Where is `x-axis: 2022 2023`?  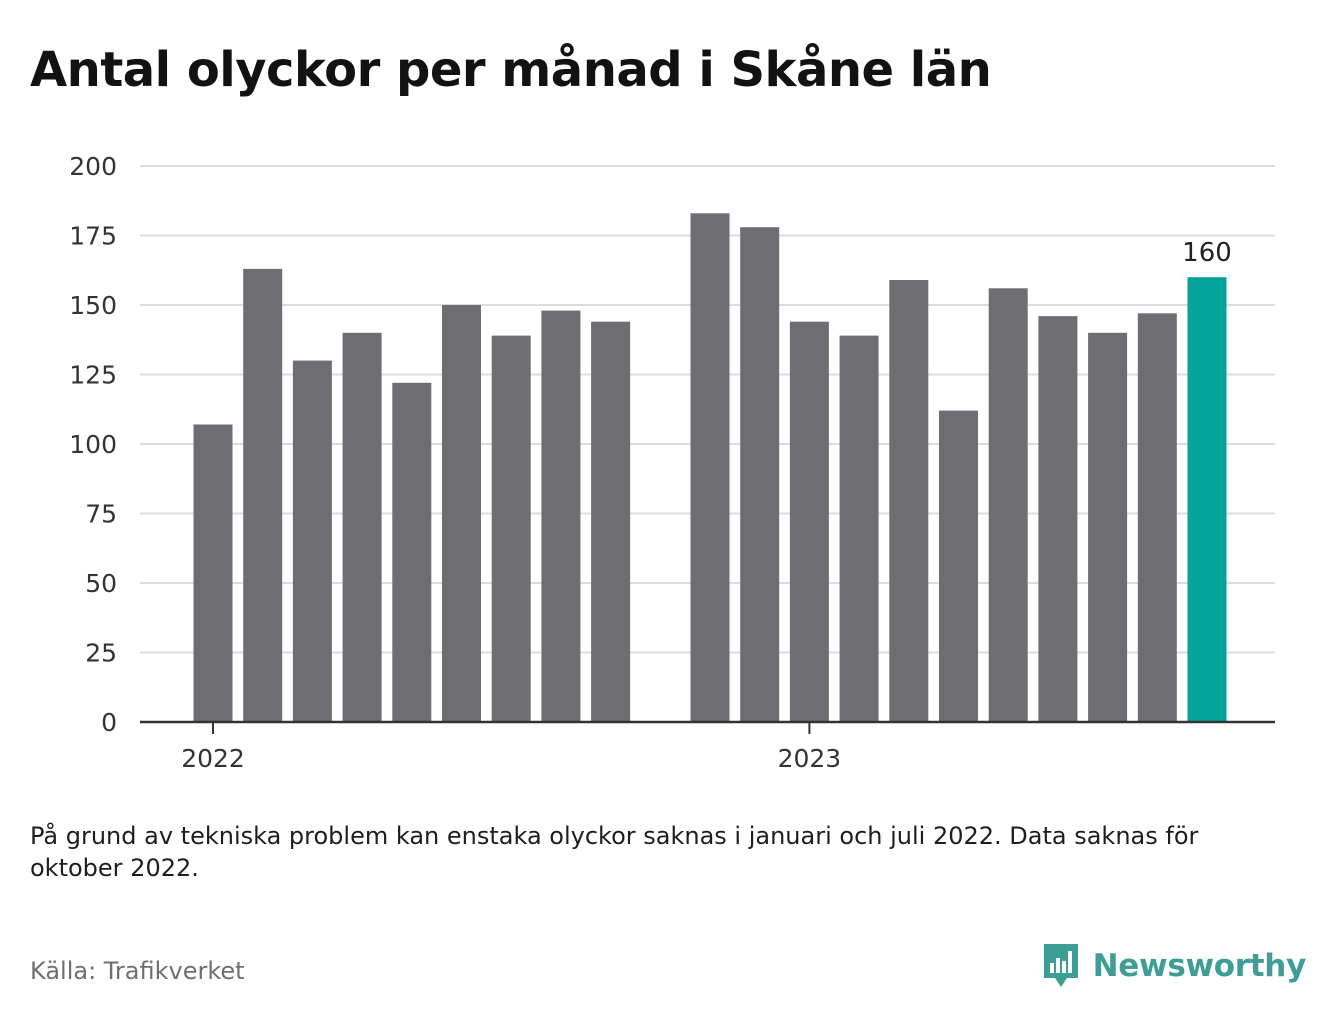
x-axis: 2022 2023 is located at coordinates (707, 746).